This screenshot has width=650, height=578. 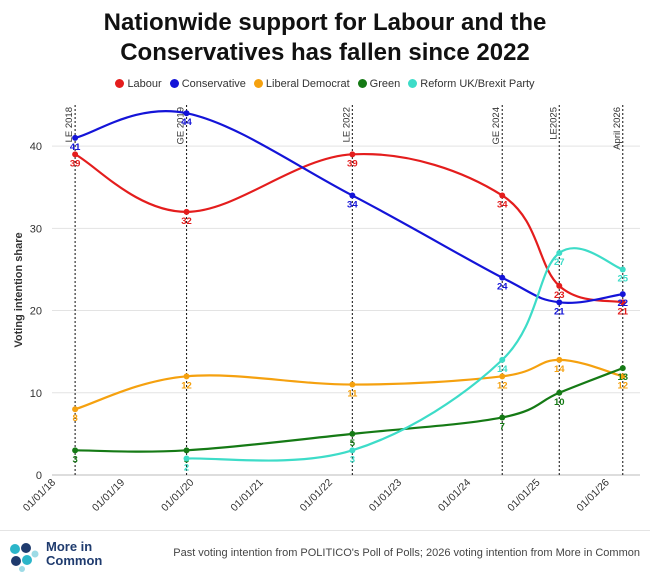 I want to click on data-label: 22, so click(x=622, y=303).